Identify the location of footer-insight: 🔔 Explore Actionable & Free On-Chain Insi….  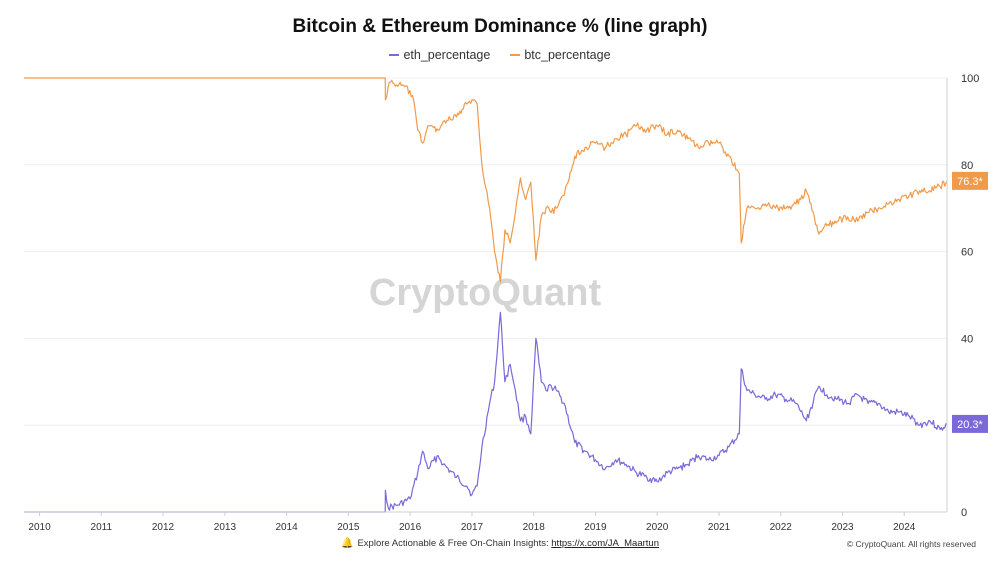
(500, 543).